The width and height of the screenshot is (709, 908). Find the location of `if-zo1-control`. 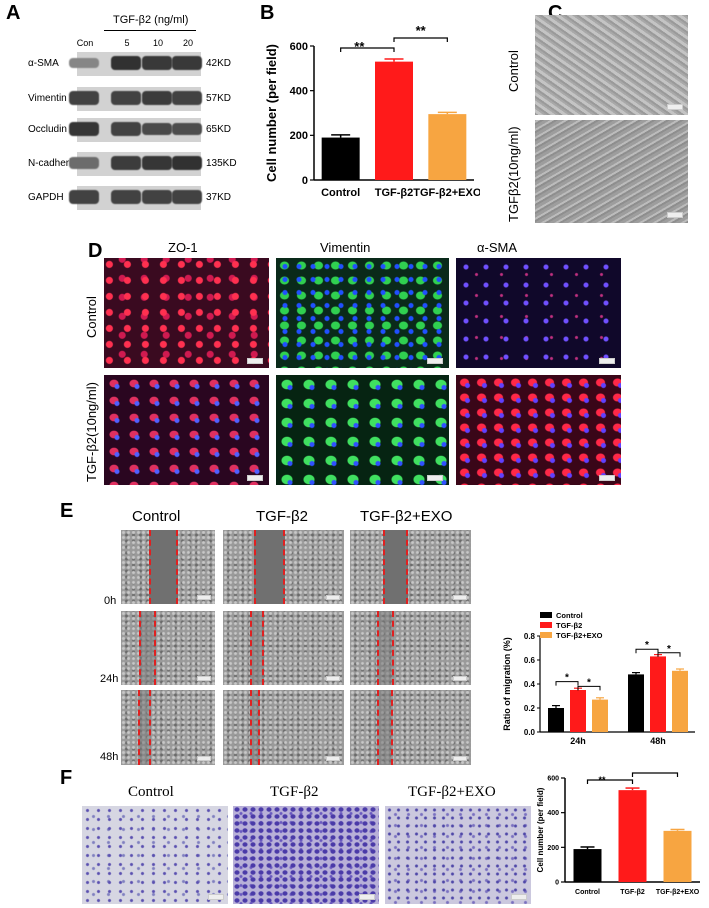

if-zo1-control is located at coordinates (186, 313).